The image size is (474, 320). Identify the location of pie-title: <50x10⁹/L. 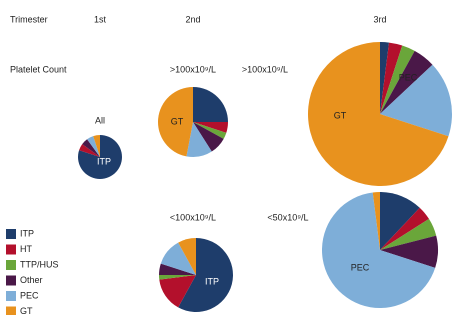
(287, 217).